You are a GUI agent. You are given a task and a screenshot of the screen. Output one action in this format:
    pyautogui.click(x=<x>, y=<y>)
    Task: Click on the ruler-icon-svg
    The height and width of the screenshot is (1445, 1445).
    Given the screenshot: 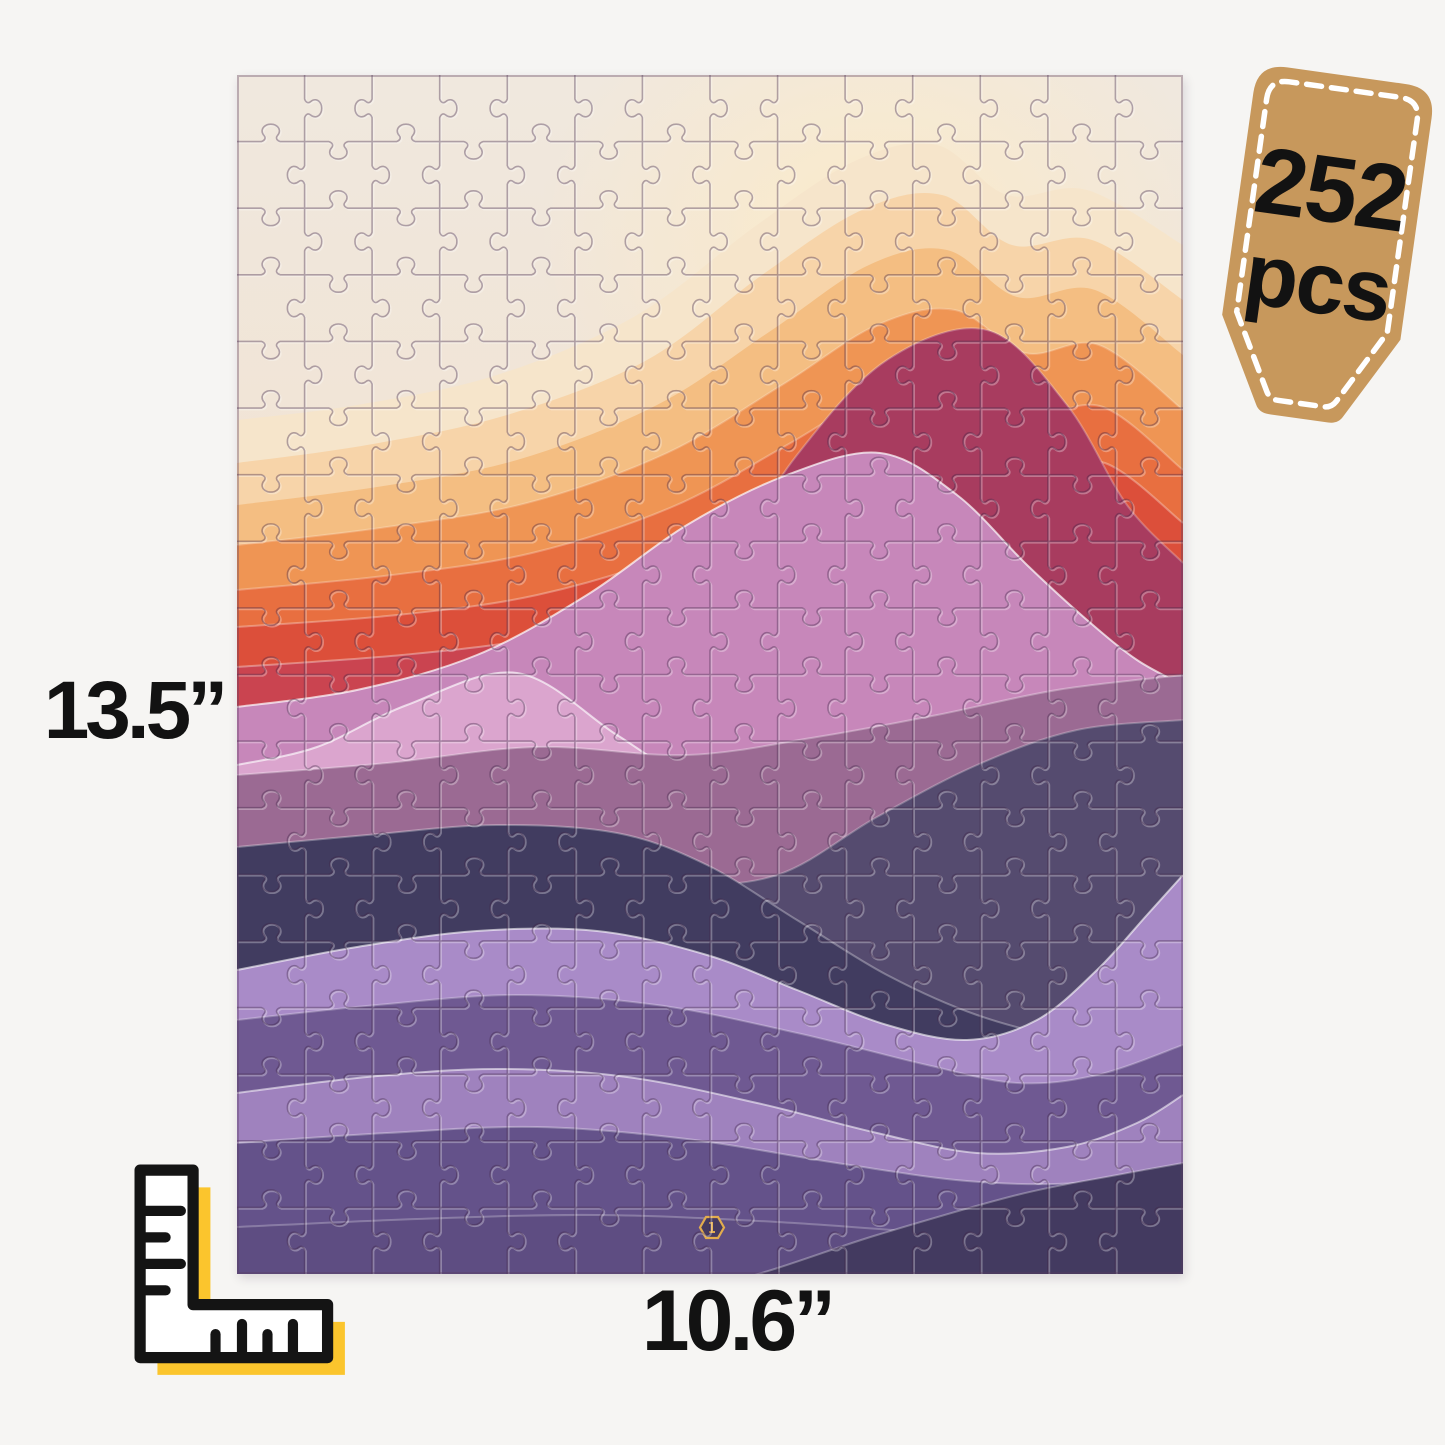 What is the action you would take?
    pyautogui.click(x=239, y=1269)
    